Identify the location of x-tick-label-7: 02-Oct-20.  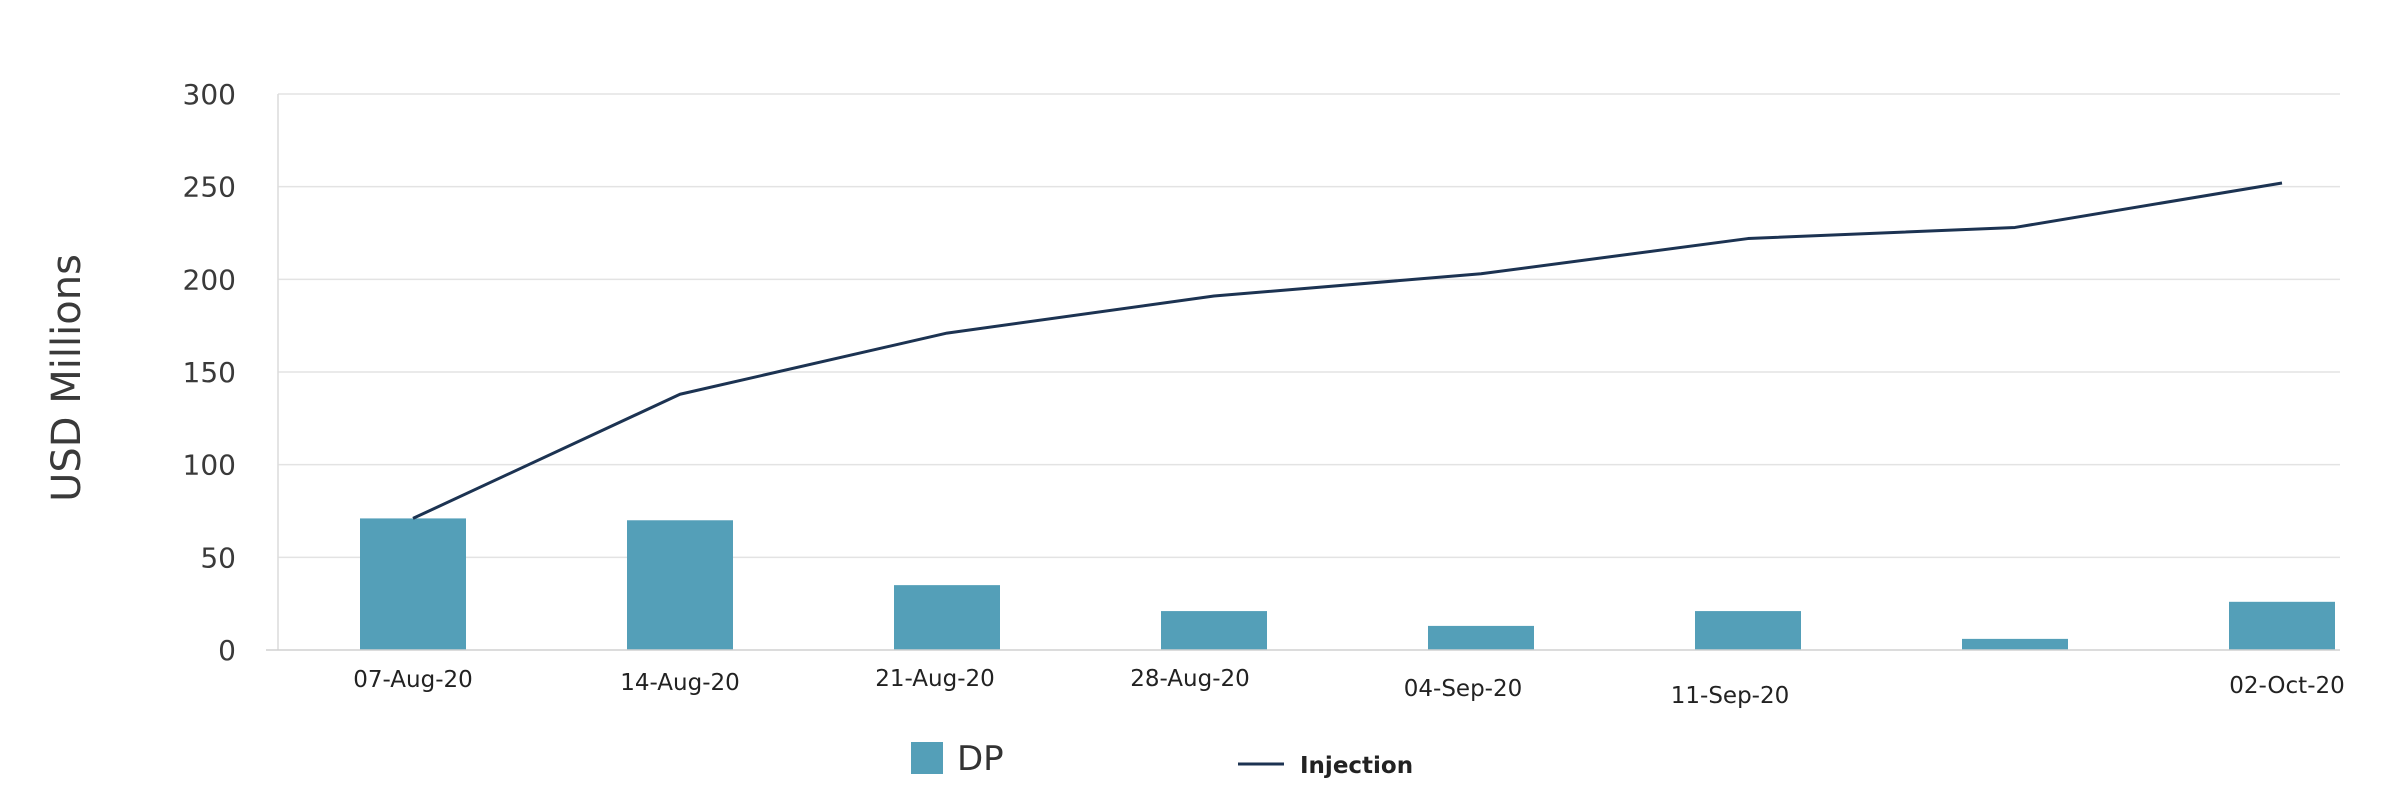
(2287, 686).